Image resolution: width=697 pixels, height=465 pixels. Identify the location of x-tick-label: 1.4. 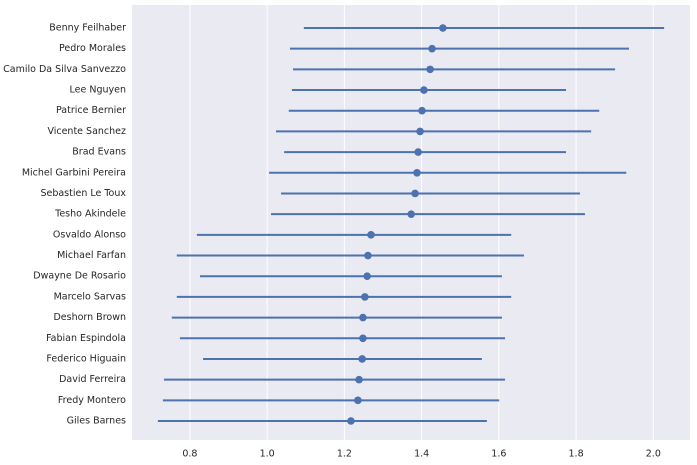
(421, 454).